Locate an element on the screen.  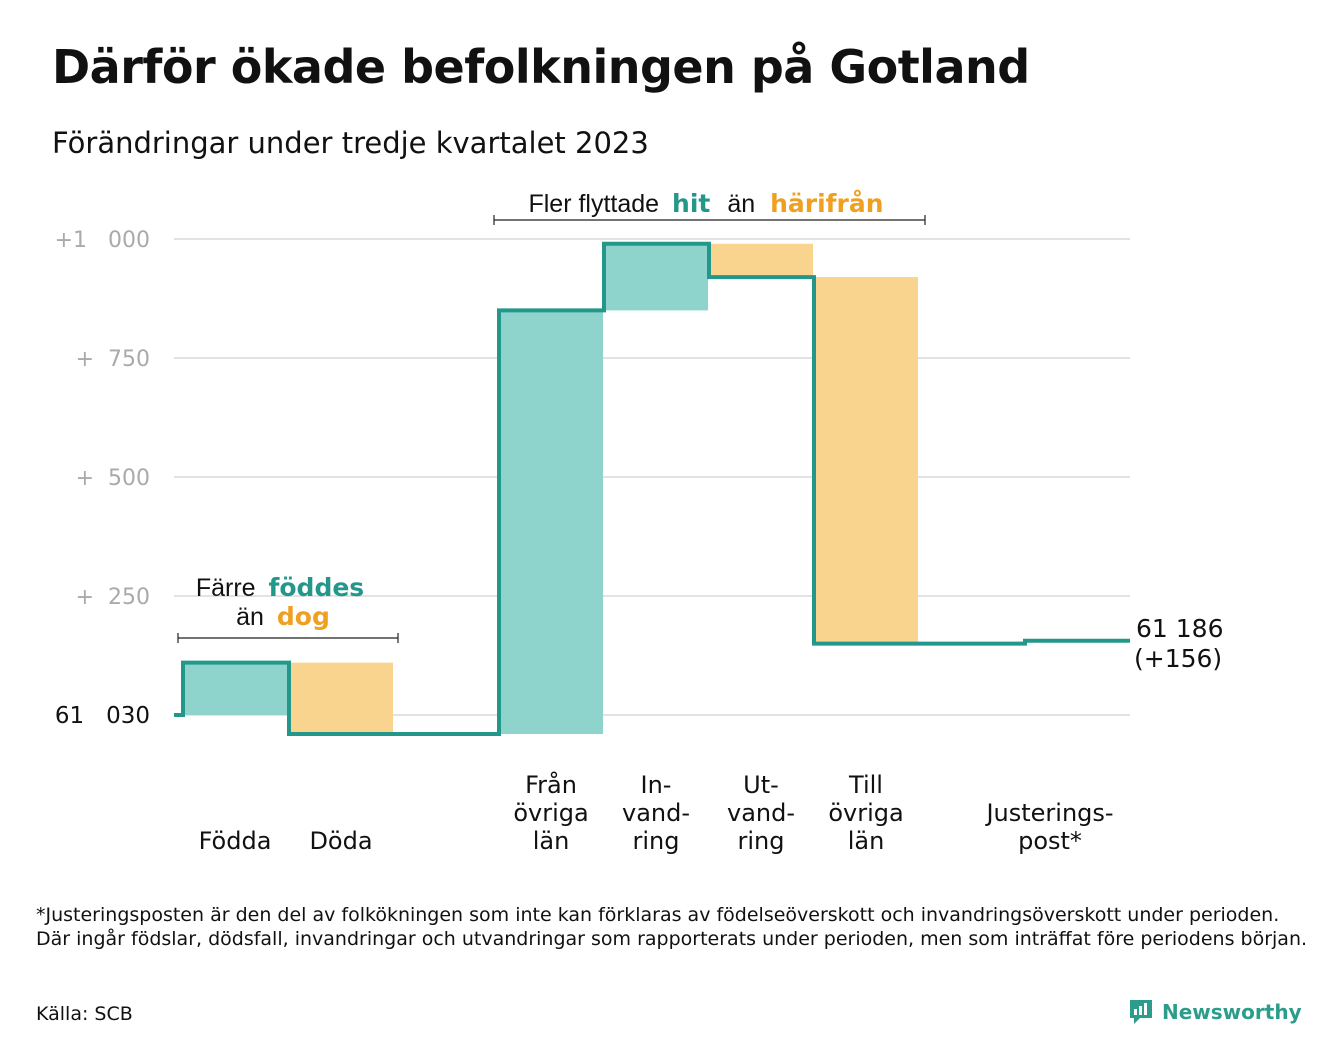
end-change-label: (+156) is located at coordinates (1178, 658).